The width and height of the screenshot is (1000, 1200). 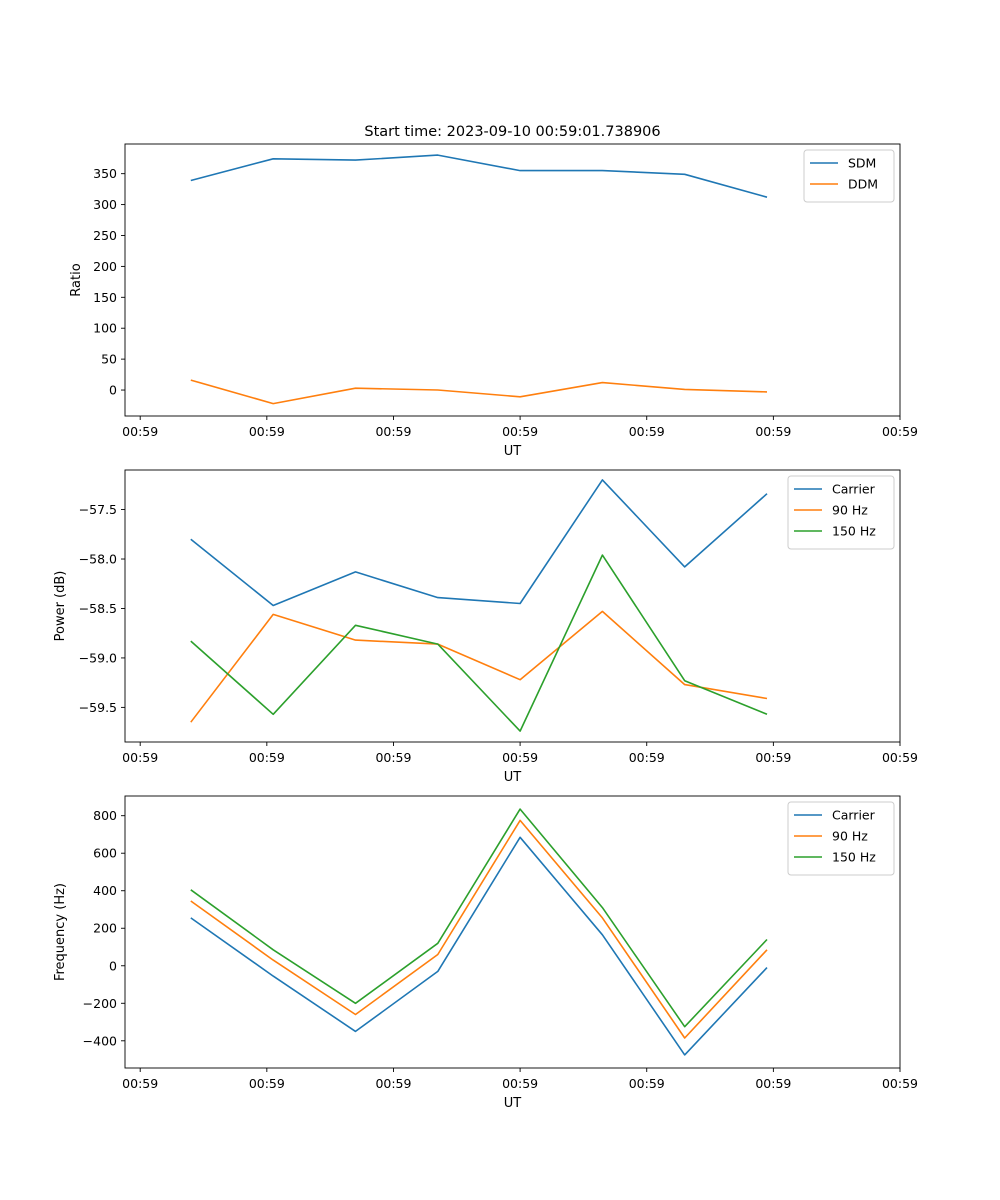 I want to click on y-tick-label: −200, so click(x=100, y=1003).